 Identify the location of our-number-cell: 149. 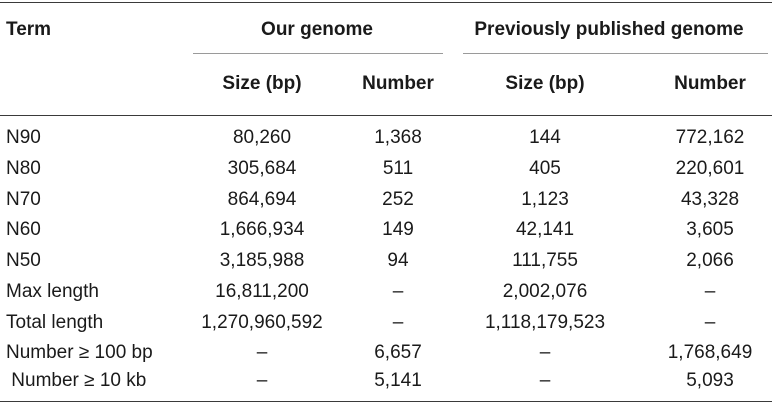
(398, 229).